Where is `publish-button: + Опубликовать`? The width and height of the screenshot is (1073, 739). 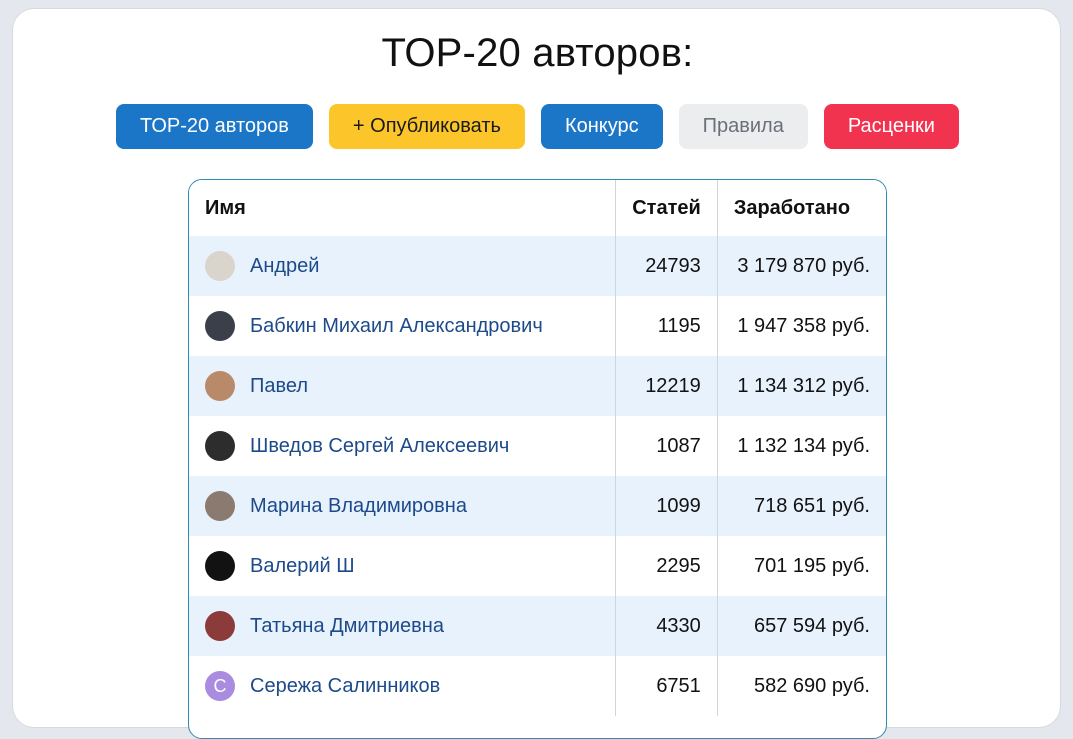
publish-button: + Опубликовать is located at coordinates (426, 126).